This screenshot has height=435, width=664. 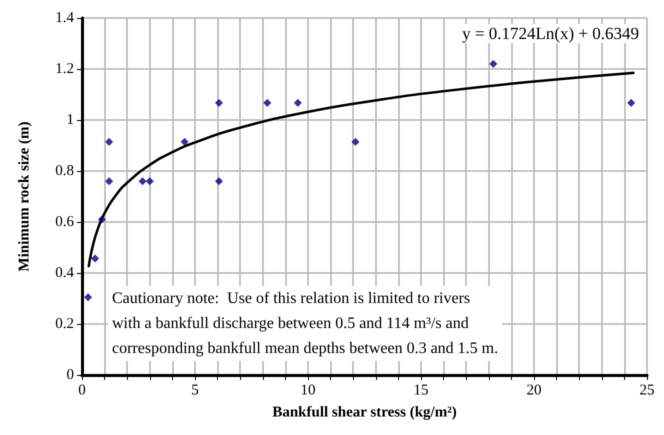 What do you see at coordinates (308, 390) in the screenshot?
I see `x-tick-label: 10` at bounding box center [308, 390].